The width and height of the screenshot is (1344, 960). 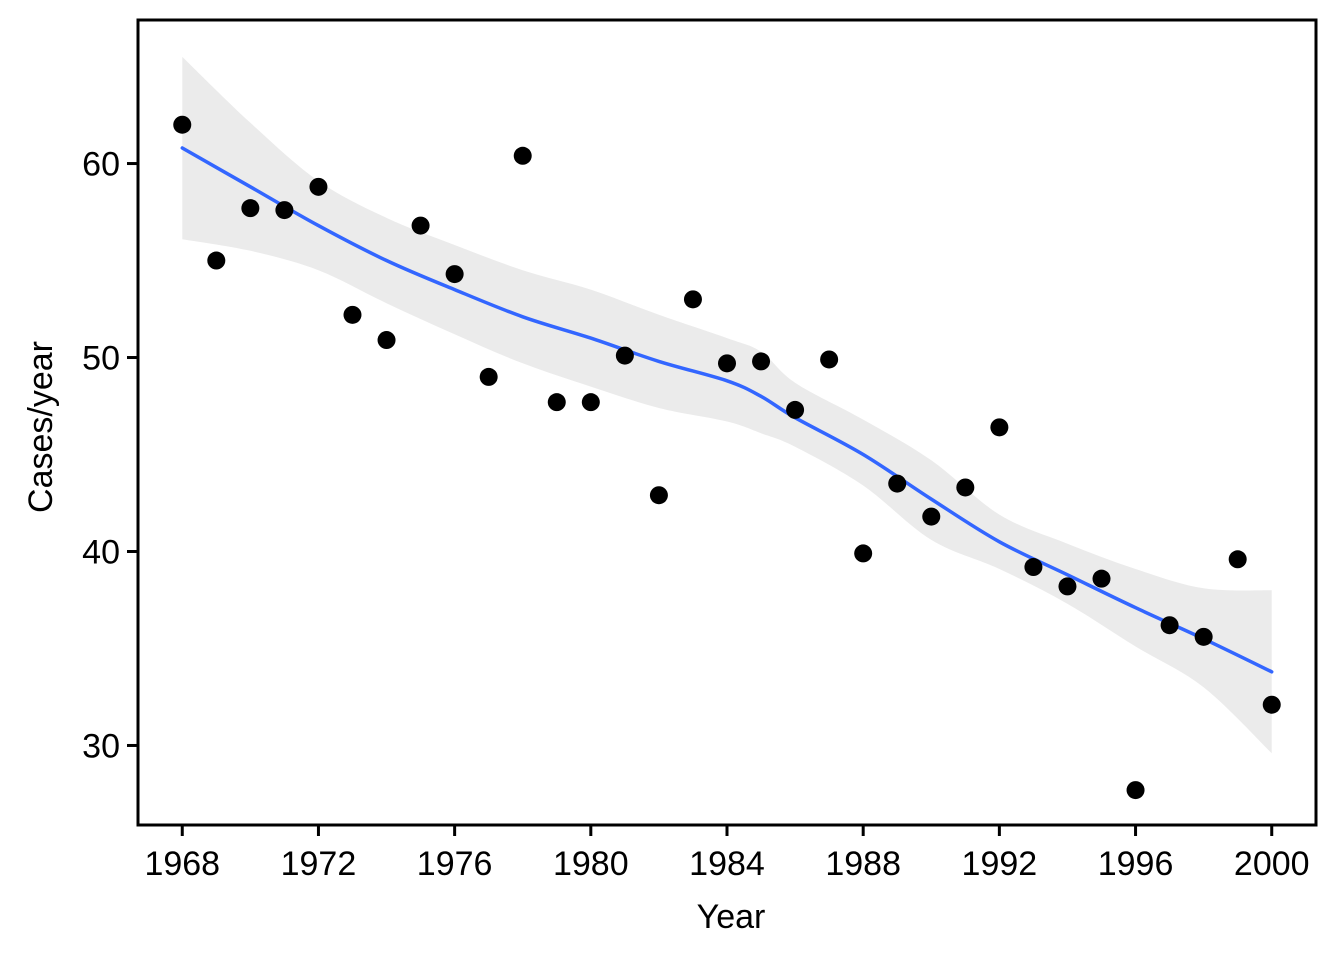 I want to click on y-tick-label: 40, so click(x=101, y=552).